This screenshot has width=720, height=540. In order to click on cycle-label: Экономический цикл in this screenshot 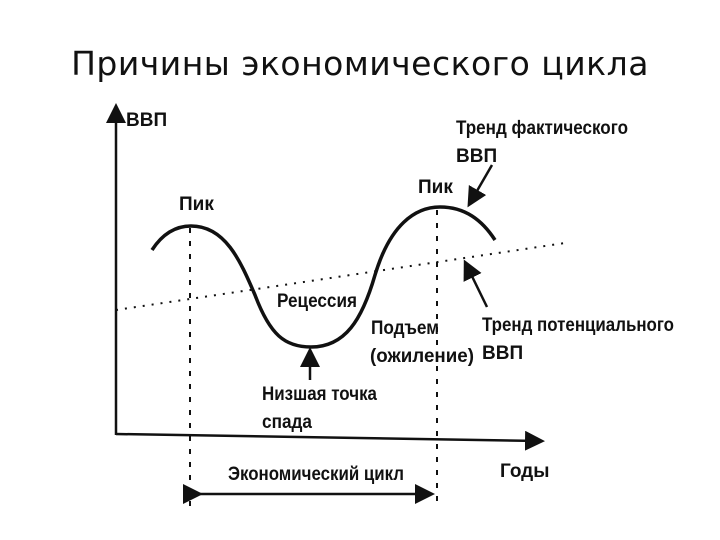, I will do `click(316, 474)`.